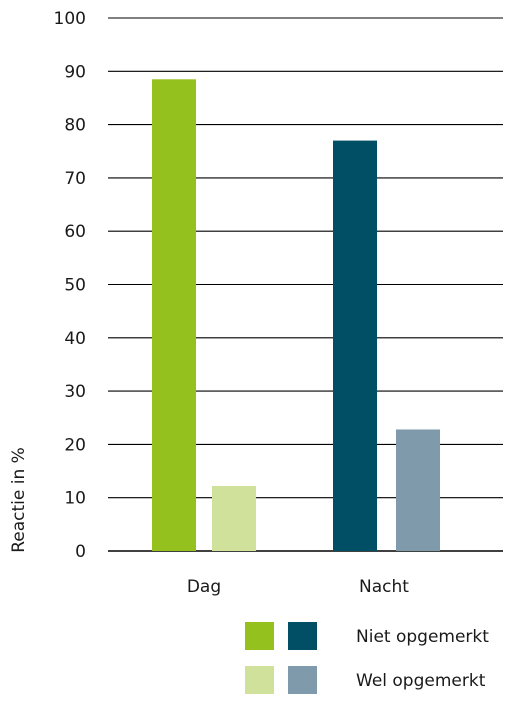  I want to click on bar-dag-wel-opgemerkt, so click(234, 518).